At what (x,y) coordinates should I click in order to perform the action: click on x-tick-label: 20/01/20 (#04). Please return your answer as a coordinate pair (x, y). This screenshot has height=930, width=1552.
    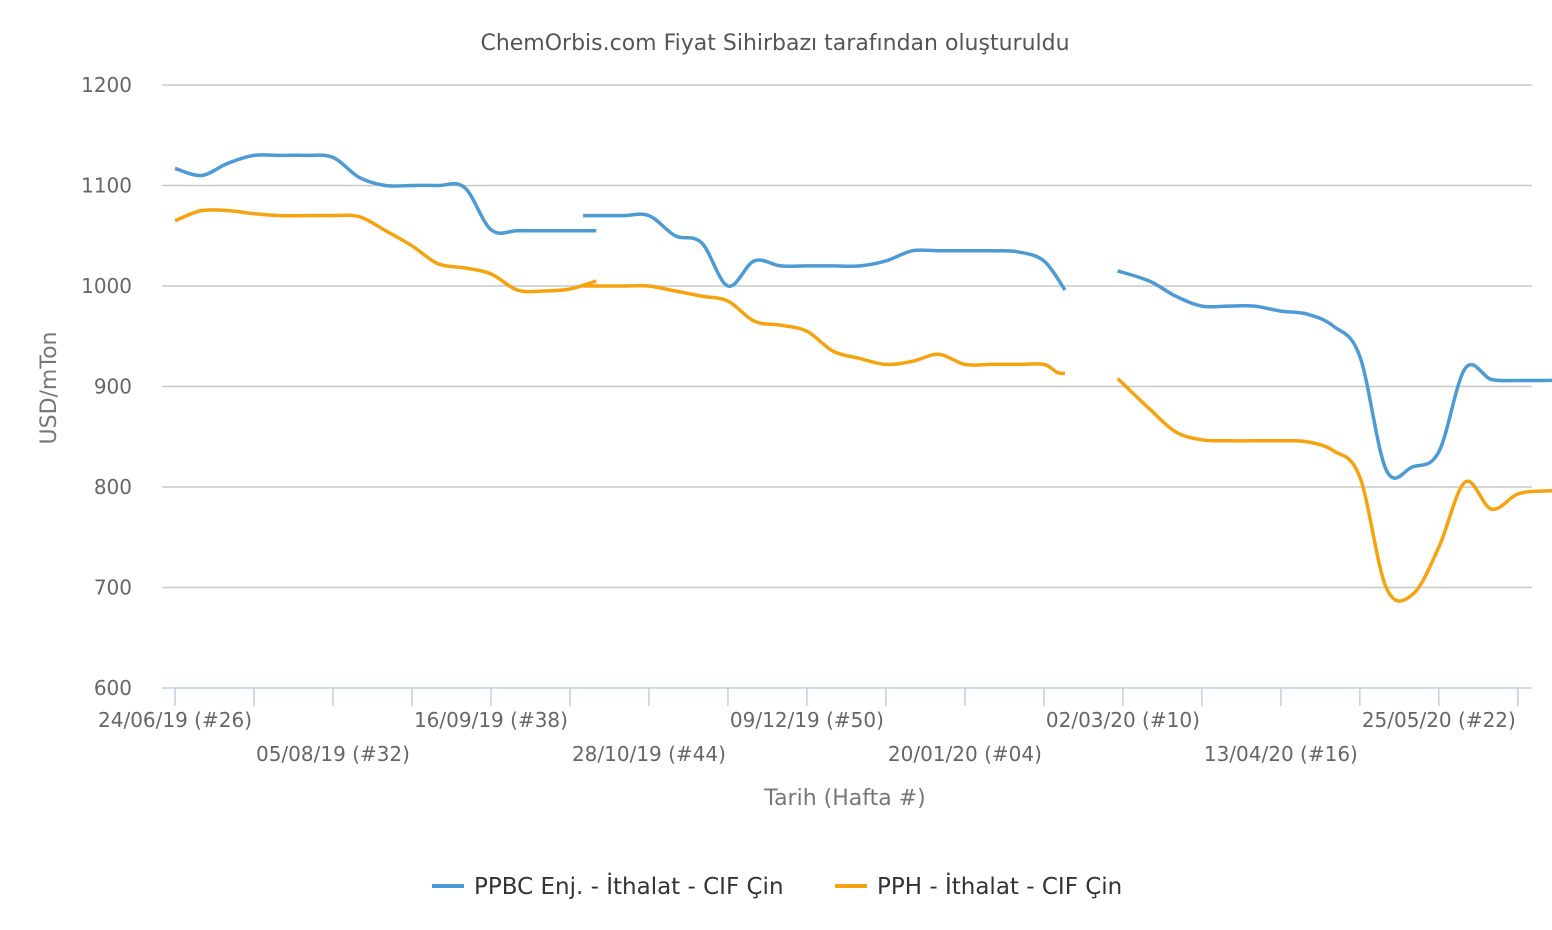
    Looking at the image, I should click on (965, 754).